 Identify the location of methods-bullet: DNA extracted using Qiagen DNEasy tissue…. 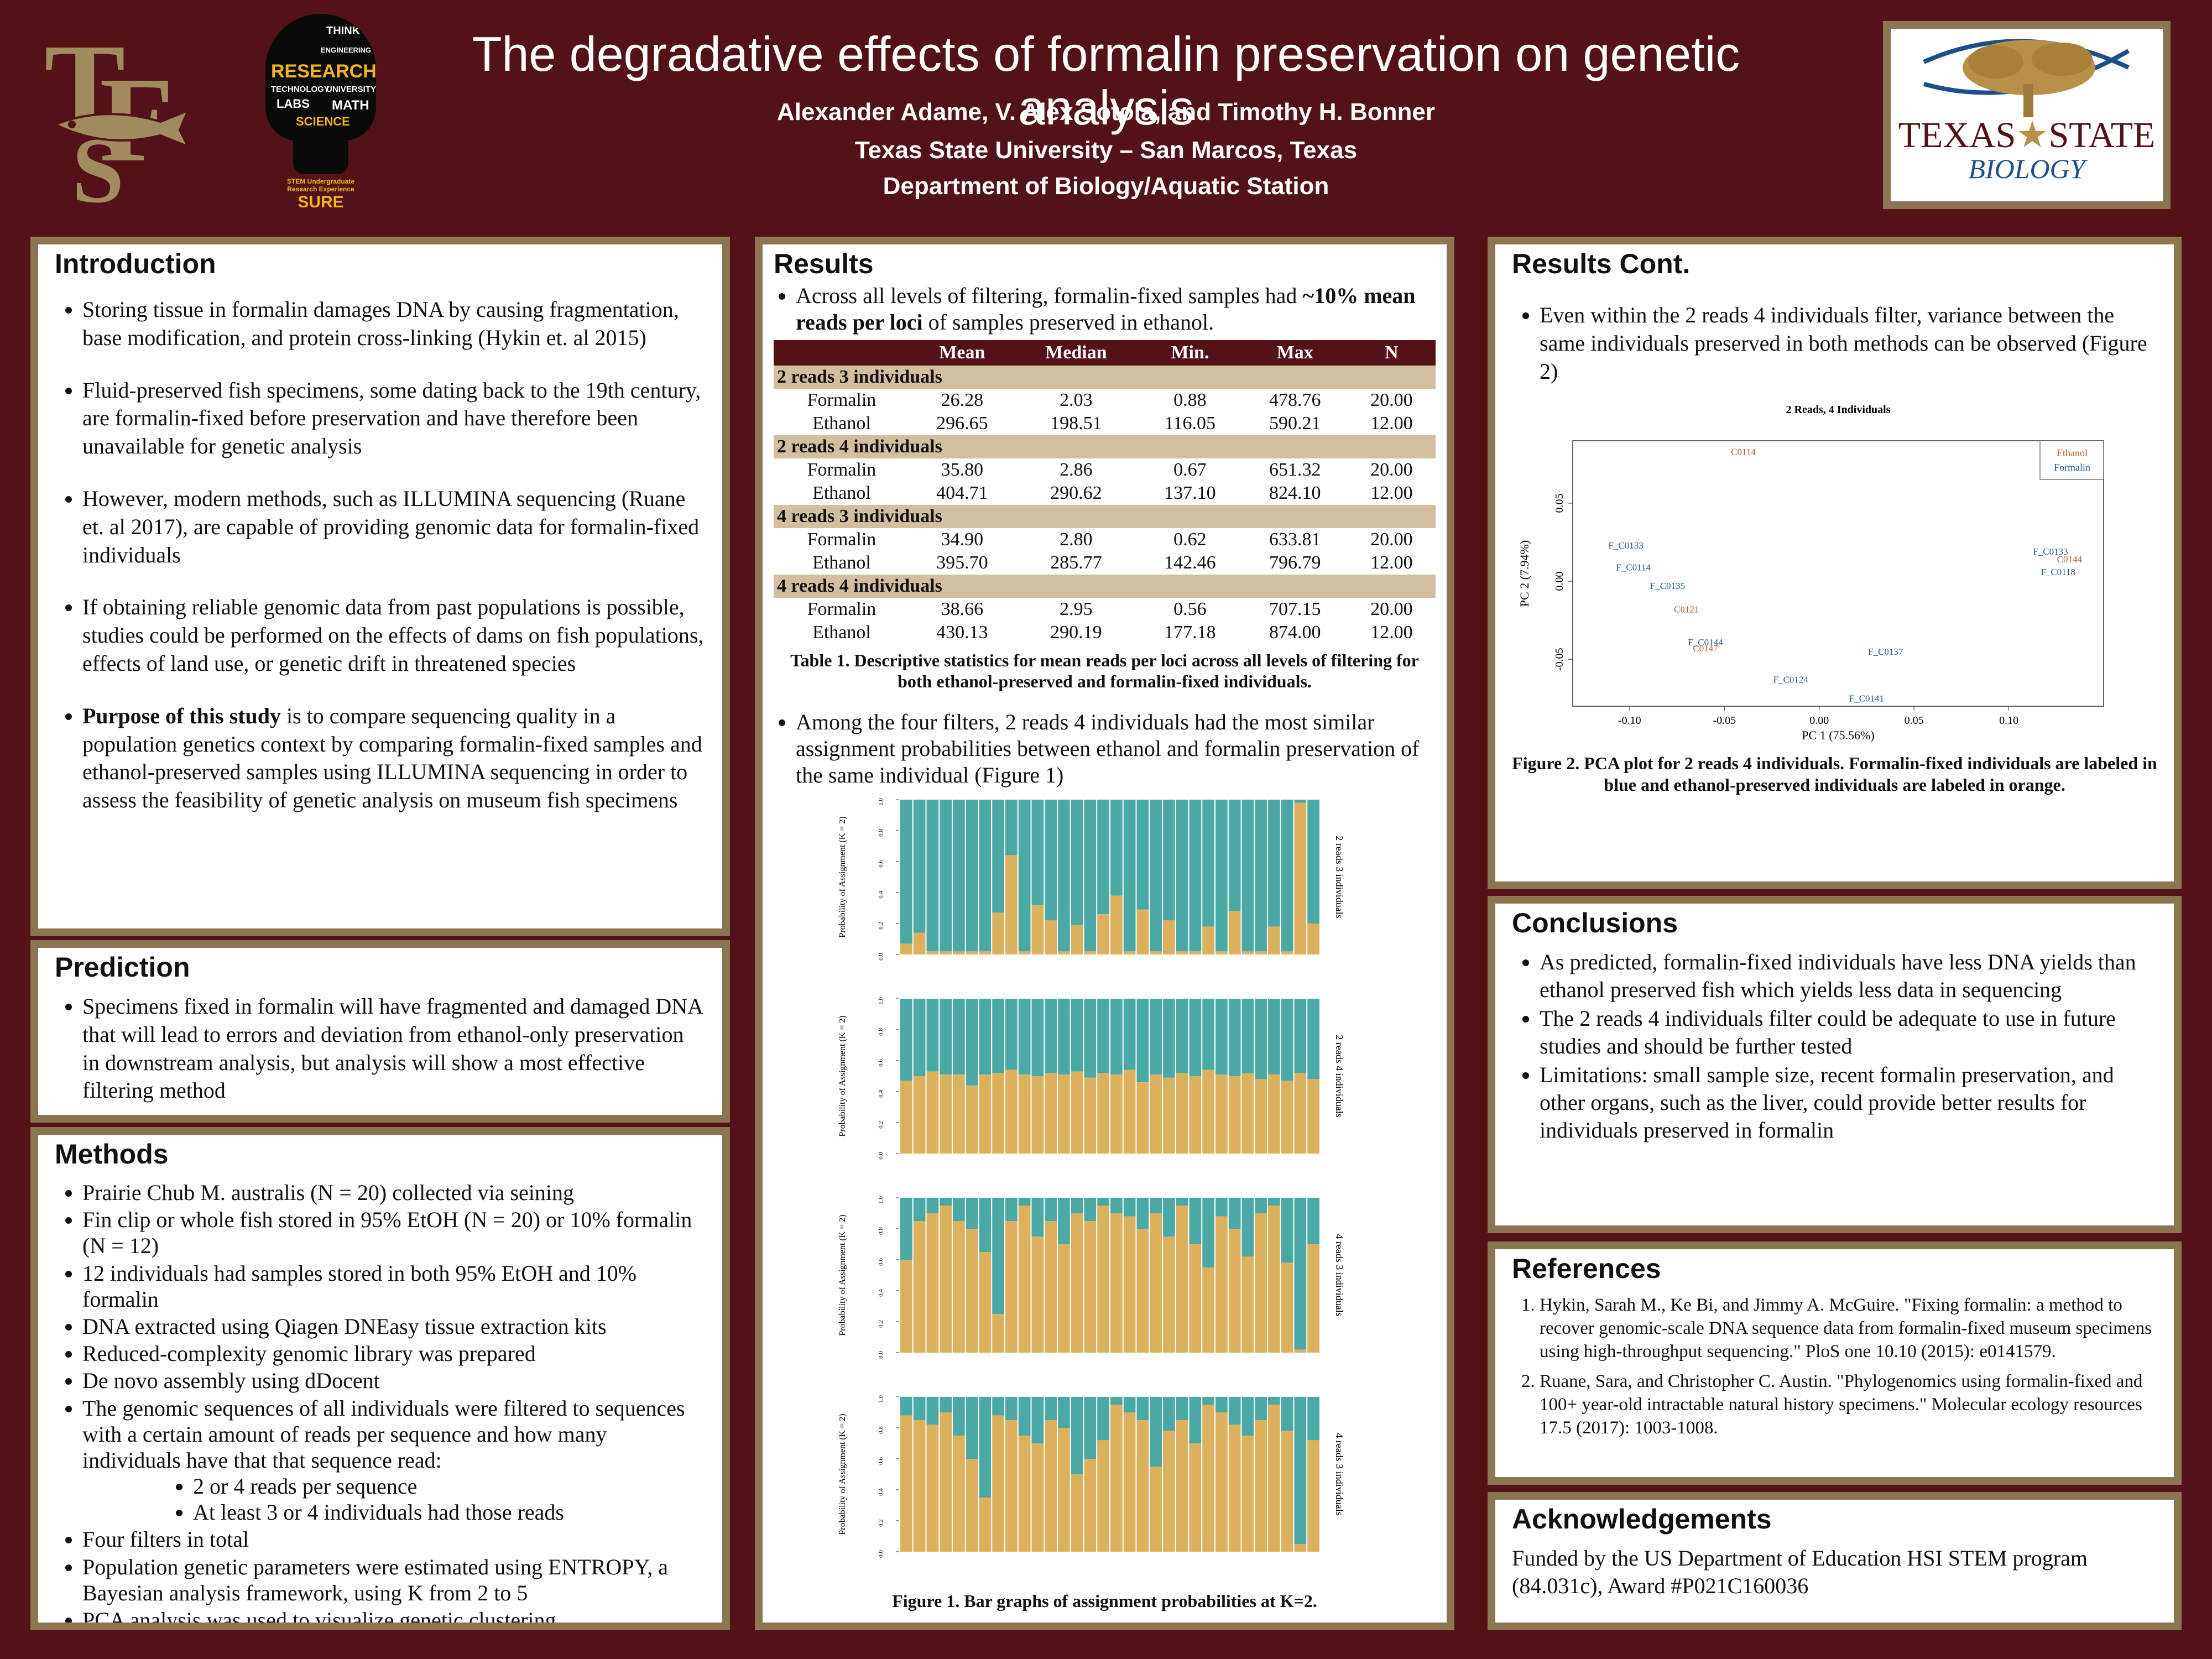
(394, 1326).